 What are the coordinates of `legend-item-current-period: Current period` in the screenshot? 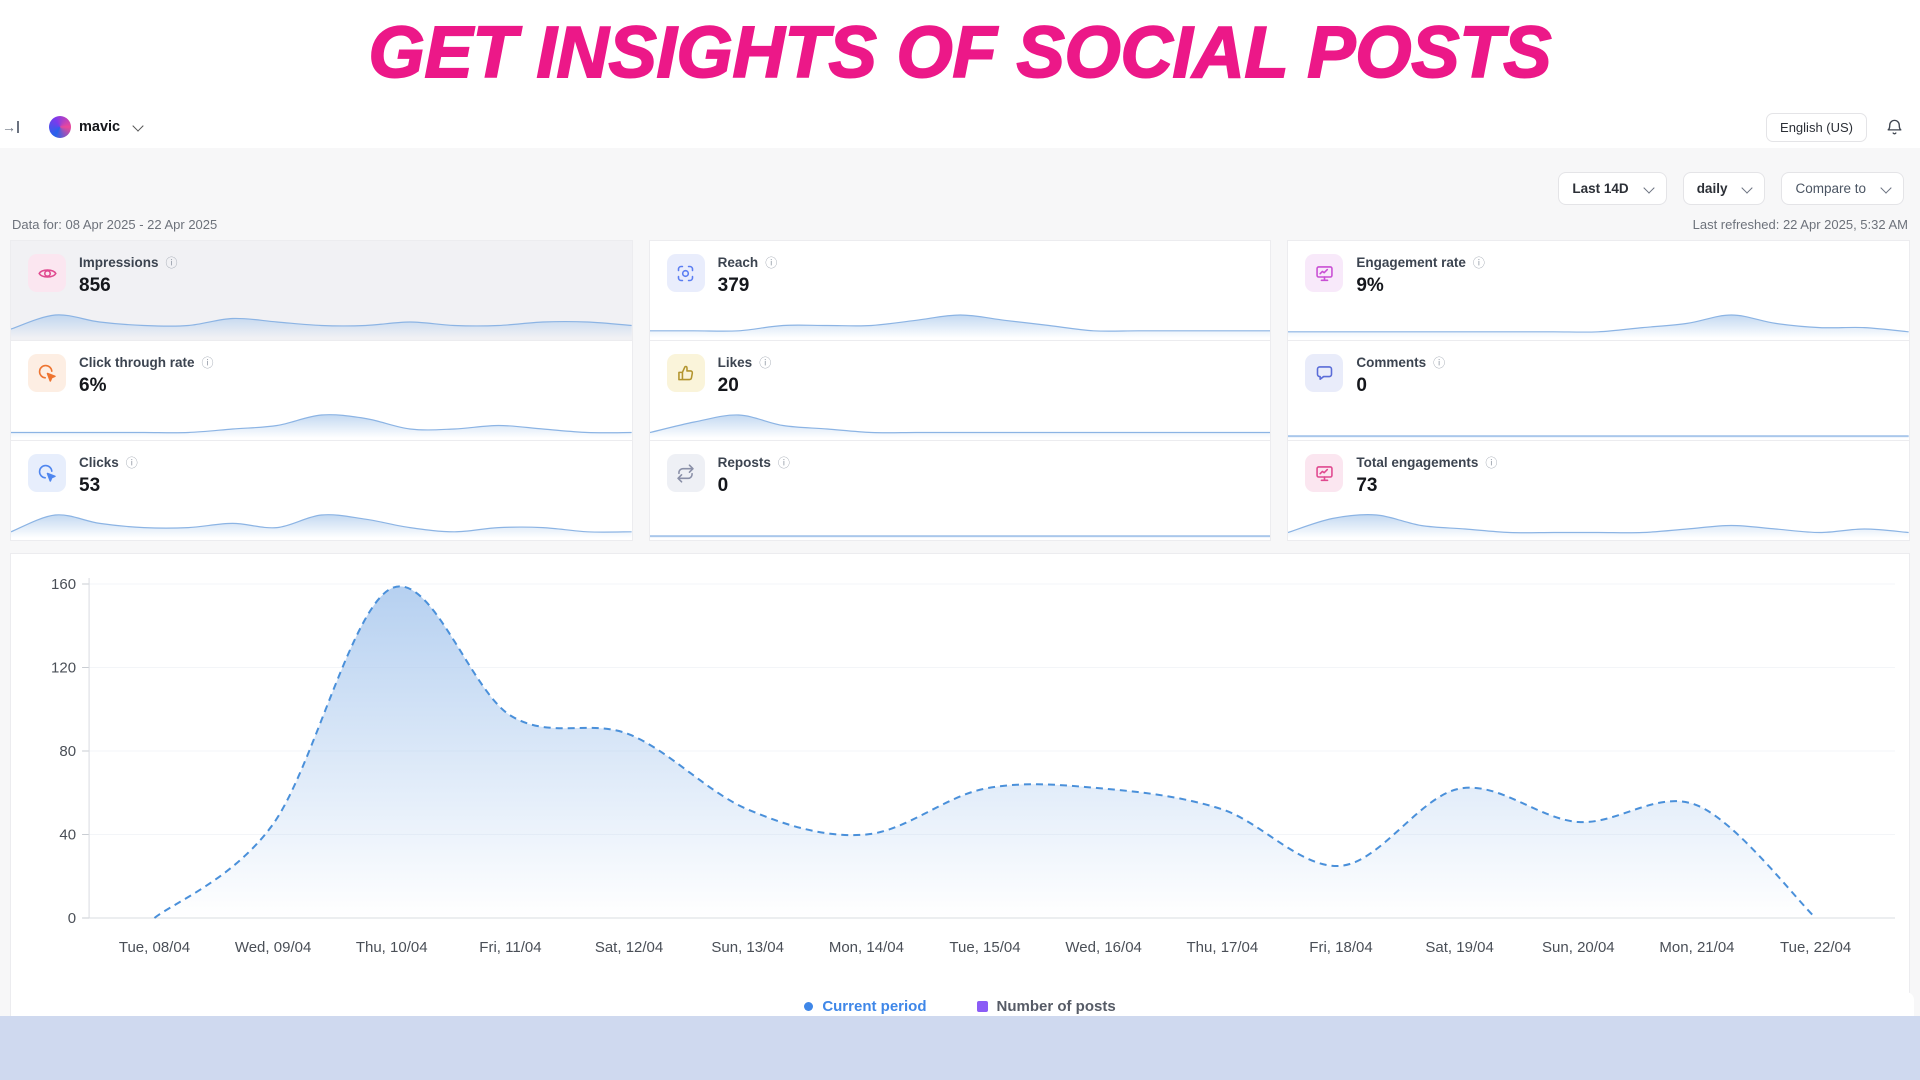 It's located at (865, 1006).